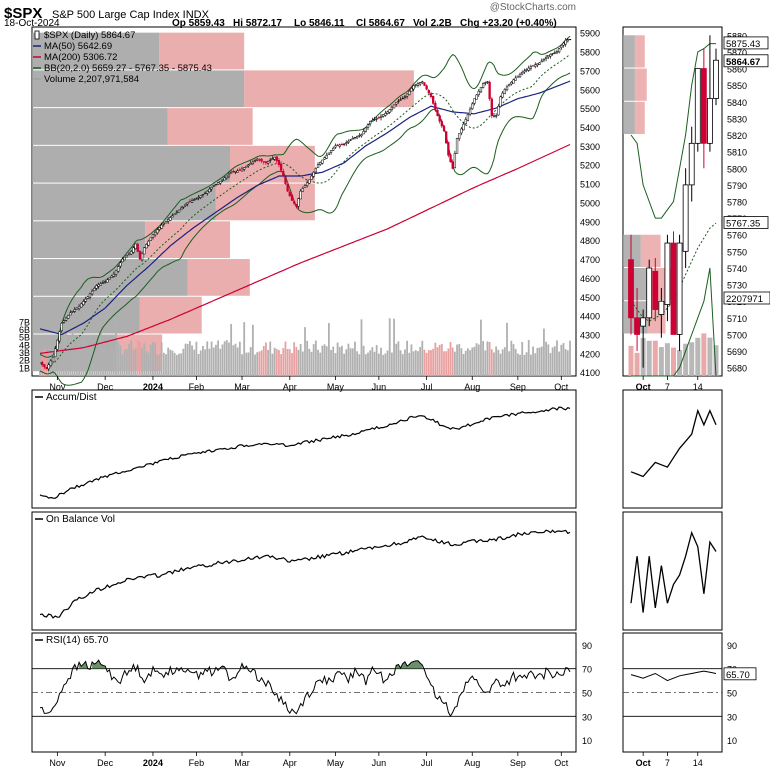 The image size is (770, 770). Describe the element at coordinates (737, 119) in the screenshot. I see `zoom-price-tick-label: 5830` at that location.